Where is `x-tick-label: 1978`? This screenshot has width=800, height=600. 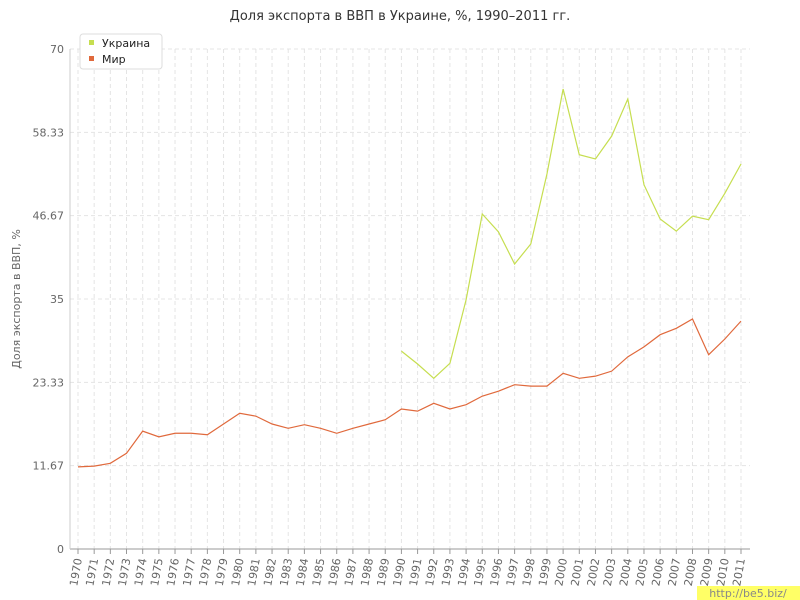 x-tick-label: 1978 is located at coordinates (206, 572).